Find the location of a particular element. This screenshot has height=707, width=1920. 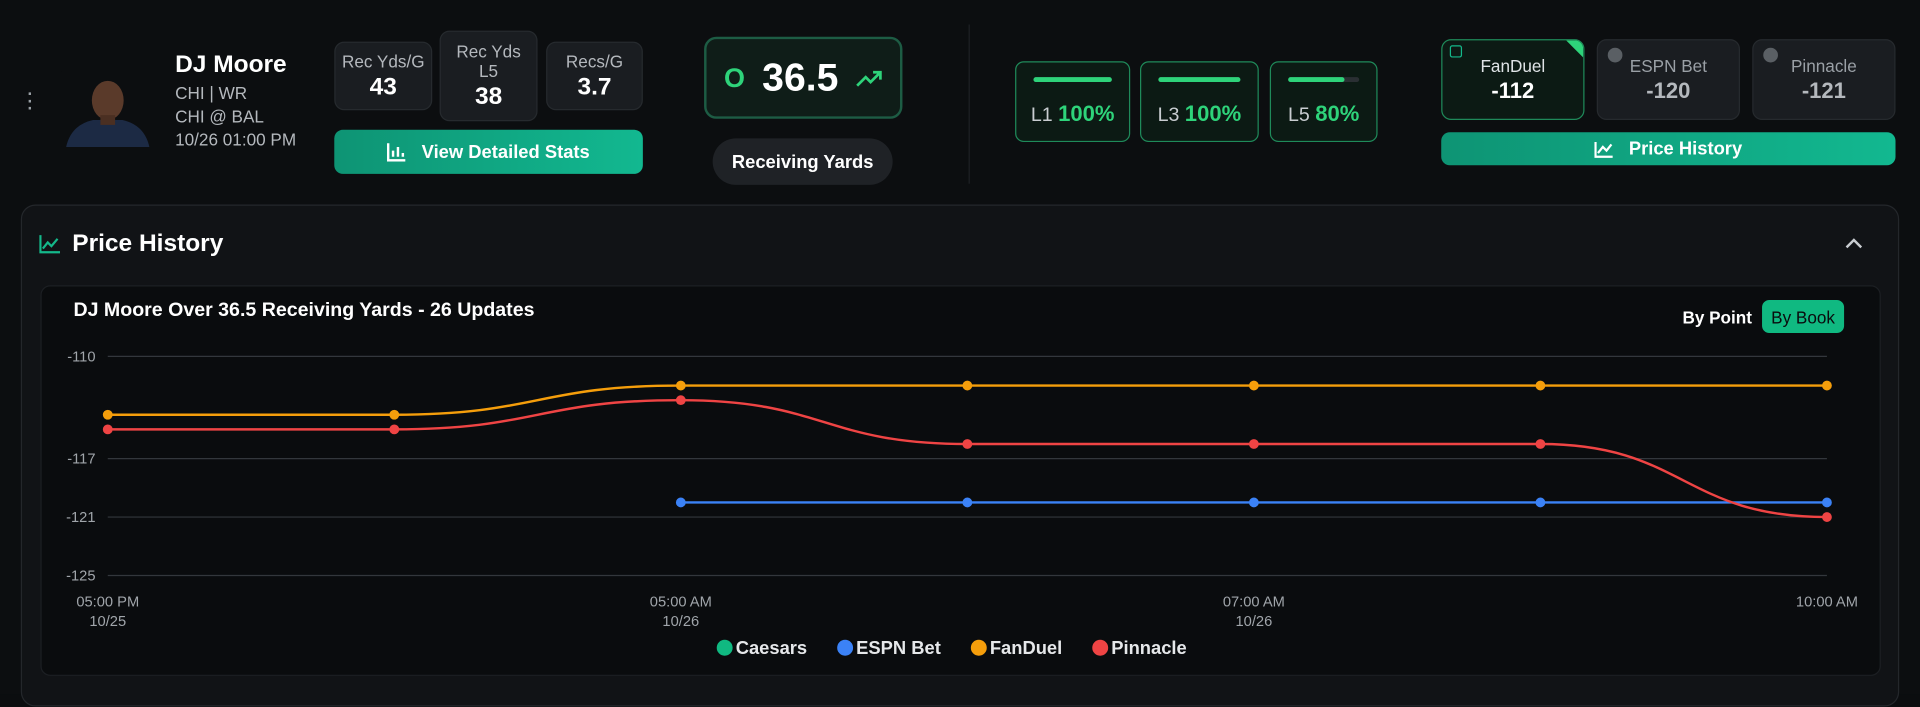

external-icon is located at coordinates (1456, 51).